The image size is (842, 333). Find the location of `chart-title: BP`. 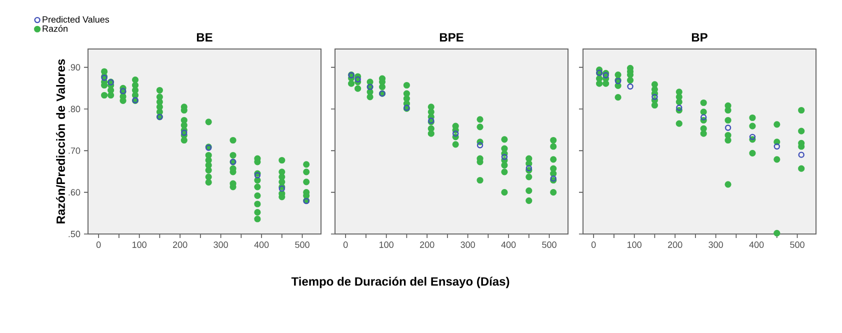

chart-title: BP is located at coordinates (700, 37).